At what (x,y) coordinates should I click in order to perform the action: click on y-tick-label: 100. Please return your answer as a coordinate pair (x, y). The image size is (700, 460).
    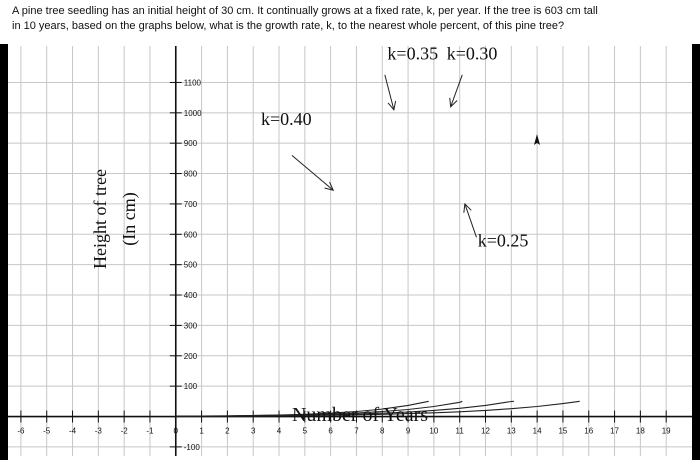
    Looking at the image, I should click on (191, 386).